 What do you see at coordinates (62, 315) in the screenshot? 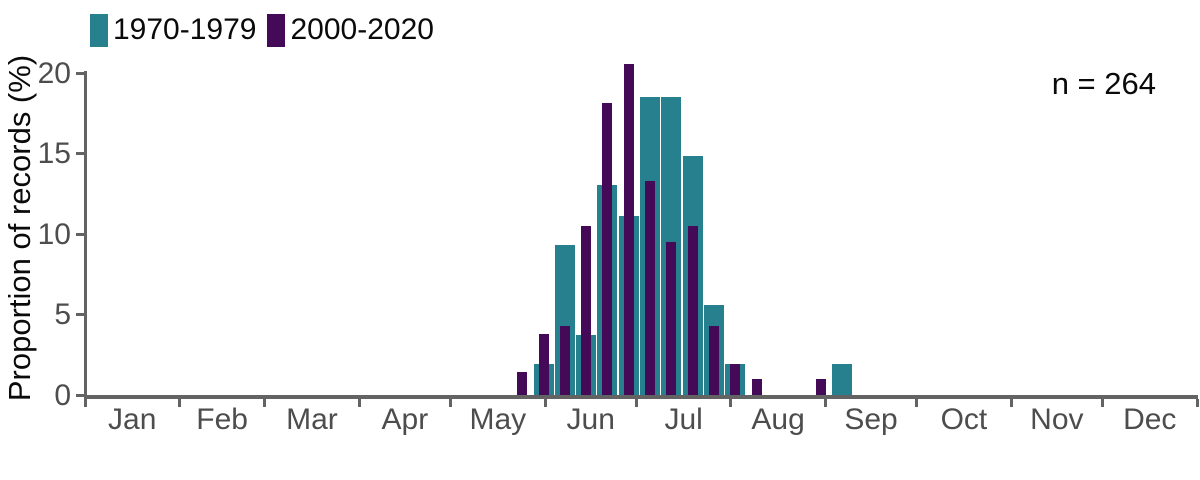
I see `y-tick-label: 5` at bounding box center [62, 315].